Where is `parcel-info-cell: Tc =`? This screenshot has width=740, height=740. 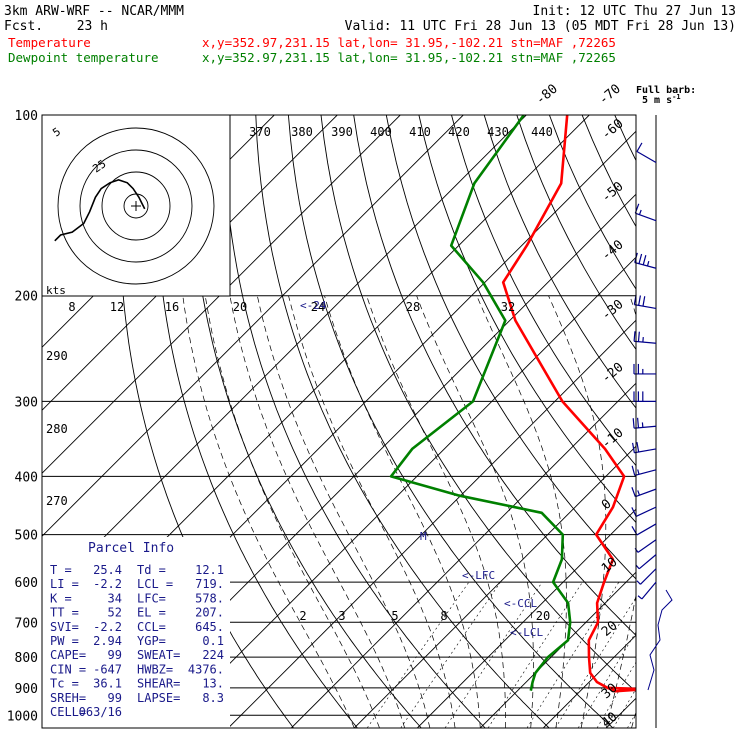
parcel-info-cell: Tc = is located at coordinates (64, 684).